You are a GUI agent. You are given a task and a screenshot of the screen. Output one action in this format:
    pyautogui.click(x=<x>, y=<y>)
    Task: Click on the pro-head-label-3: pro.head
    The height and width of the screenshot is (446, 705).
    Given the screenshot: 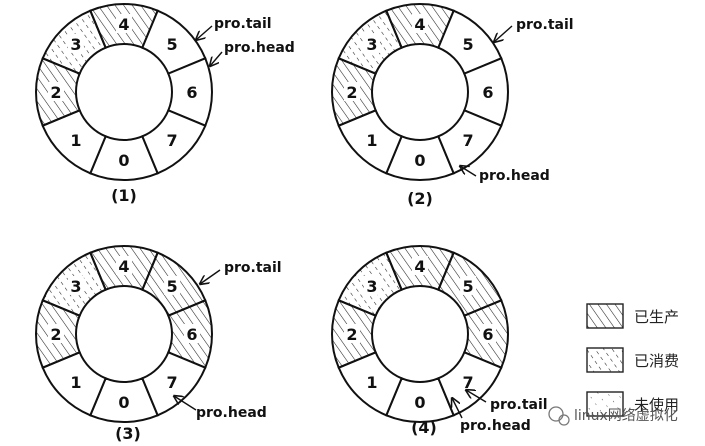 What is the action you would take?
    pyautogui.click(x=231, y=413)
    